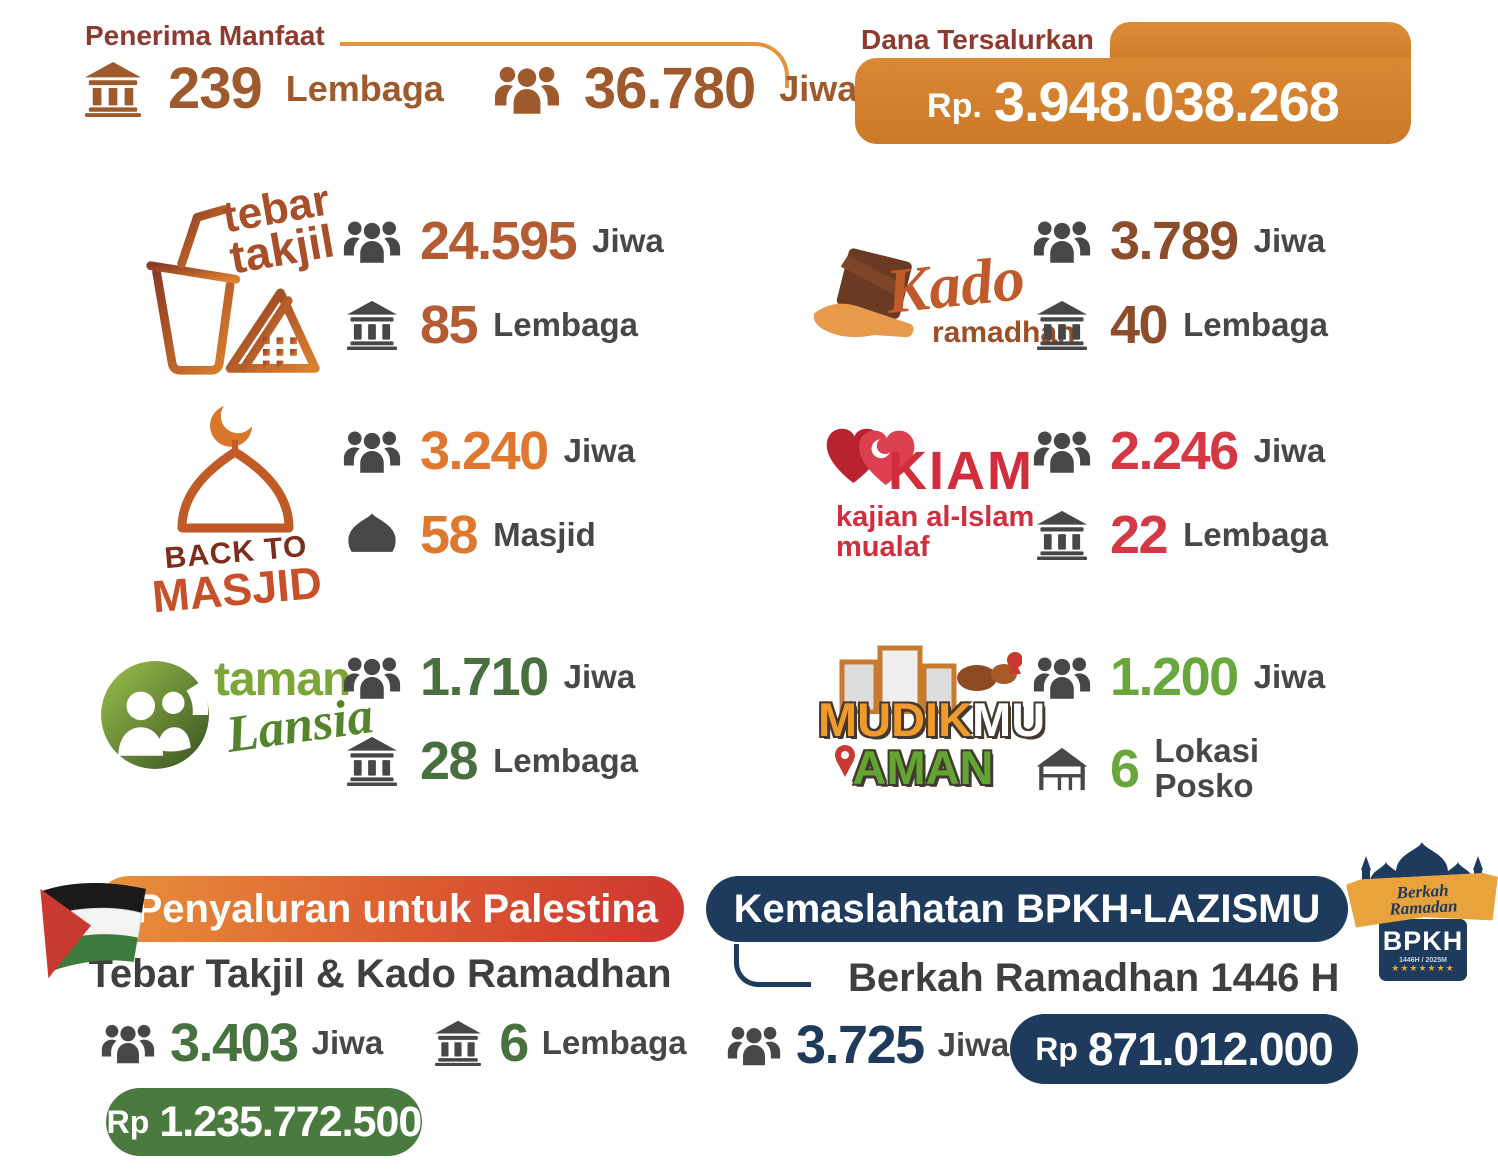 The image size is (1498, 1174). I want to click on stat-row-masjid: 58 Masjid, so click(487, 535).